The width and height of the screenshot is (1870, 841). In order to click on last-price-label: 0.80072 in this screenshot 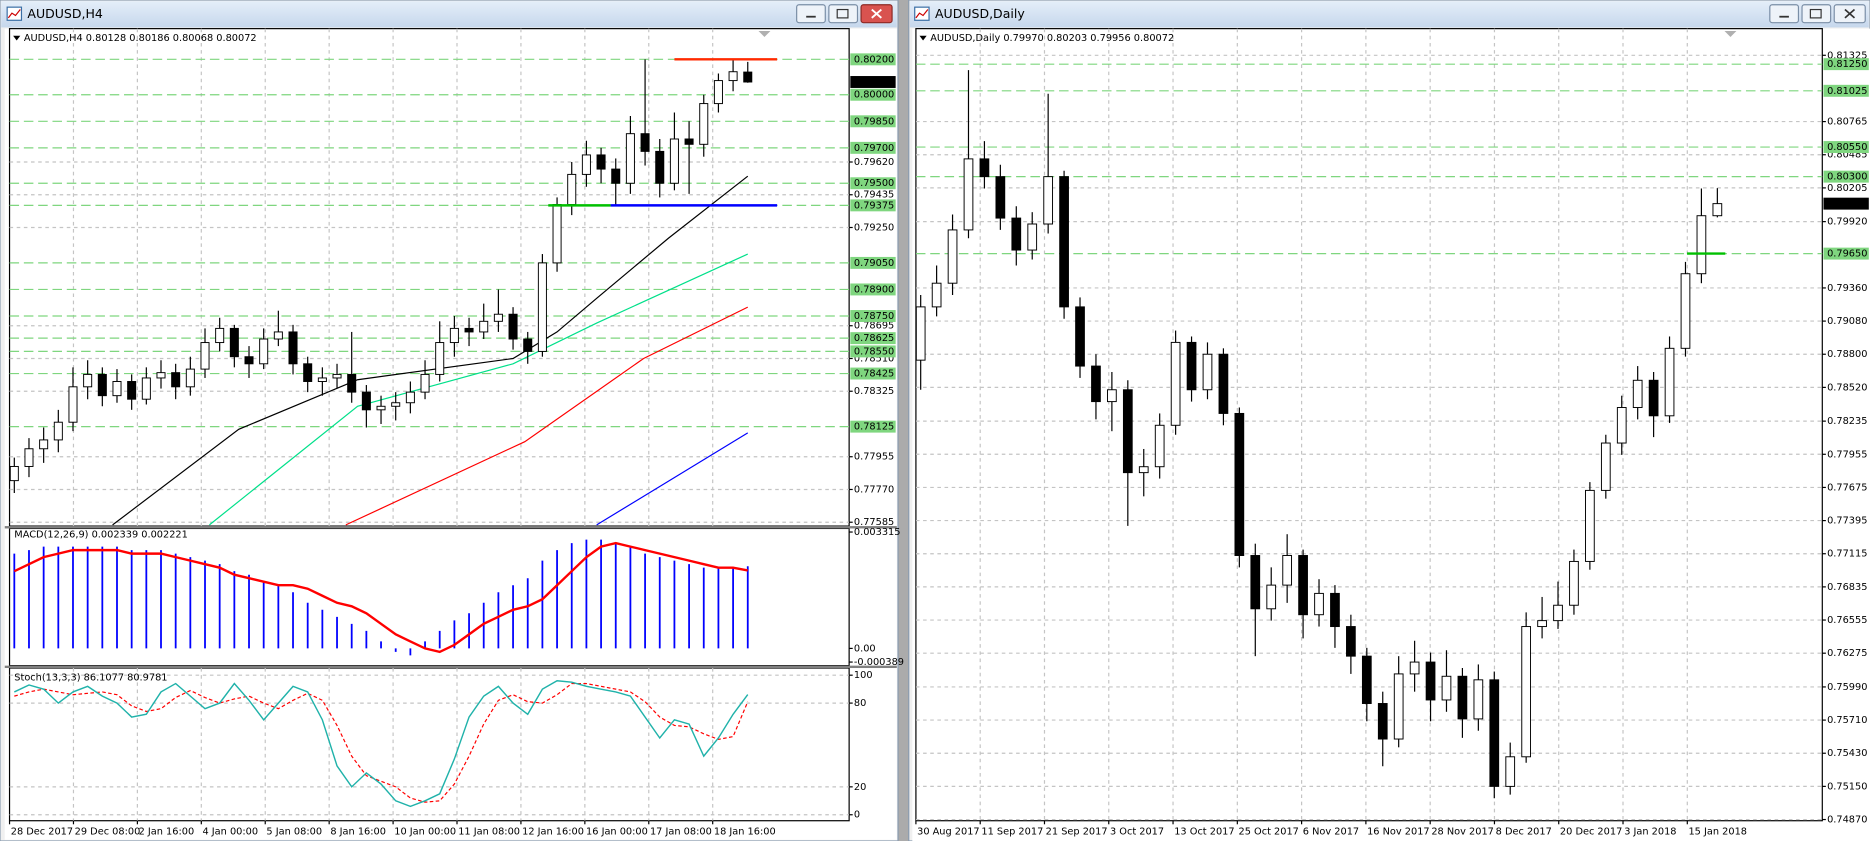, I will do `click(1847, 204)`.